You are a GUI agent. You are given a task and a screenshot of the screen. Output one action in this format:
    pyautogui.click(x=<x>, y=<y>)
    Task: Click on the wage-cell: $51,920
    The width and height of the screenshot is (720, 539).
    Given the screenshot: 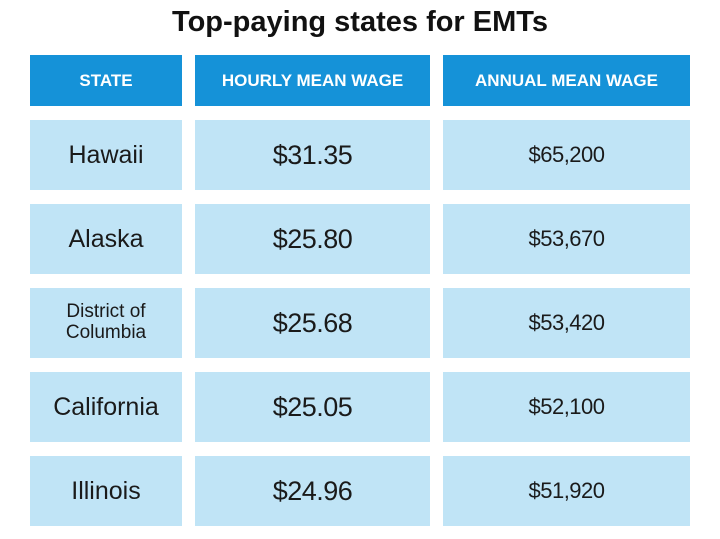 What is the action you would take?
    pyautogui.click(x=566, y=491)
    